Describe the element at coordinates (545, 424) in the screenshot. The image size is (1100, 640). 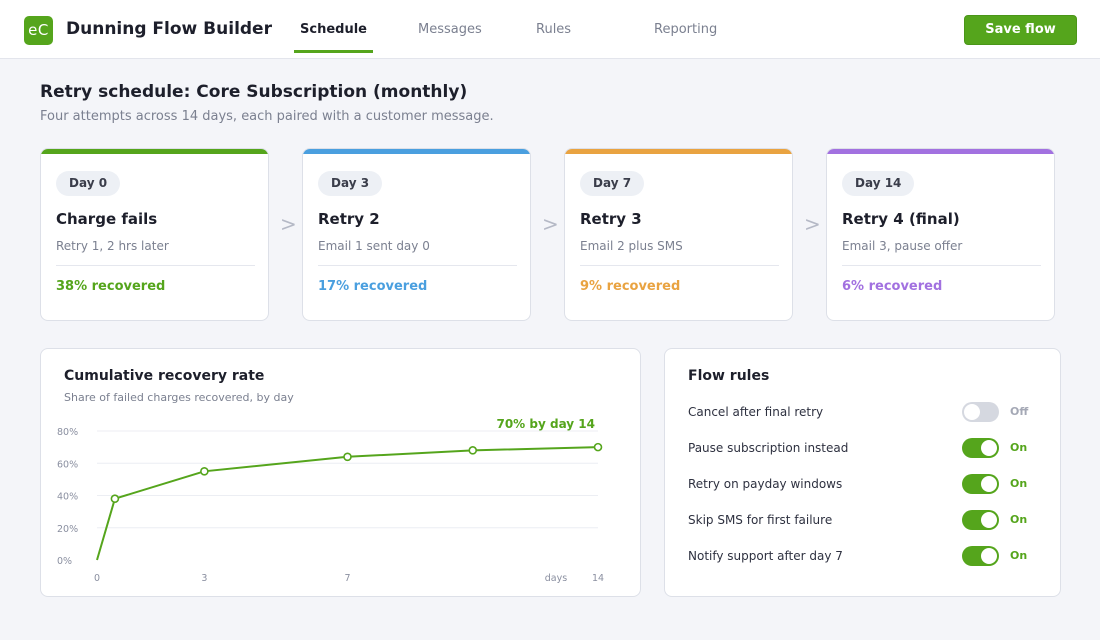
I see `chart-annotation: 70% by day 14` at that location.